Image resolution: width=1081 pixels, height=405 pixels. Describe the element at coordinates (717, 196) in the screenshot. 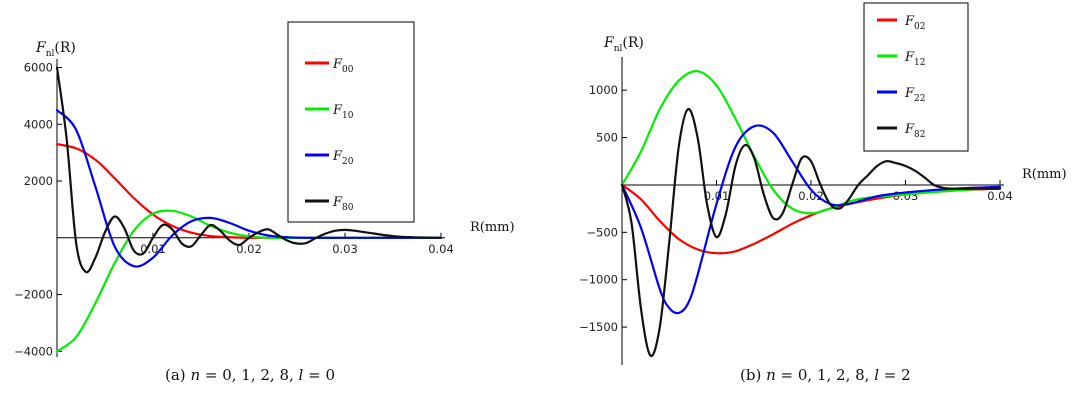

I see `chart-b-xtick-label: 0.01` at that location.